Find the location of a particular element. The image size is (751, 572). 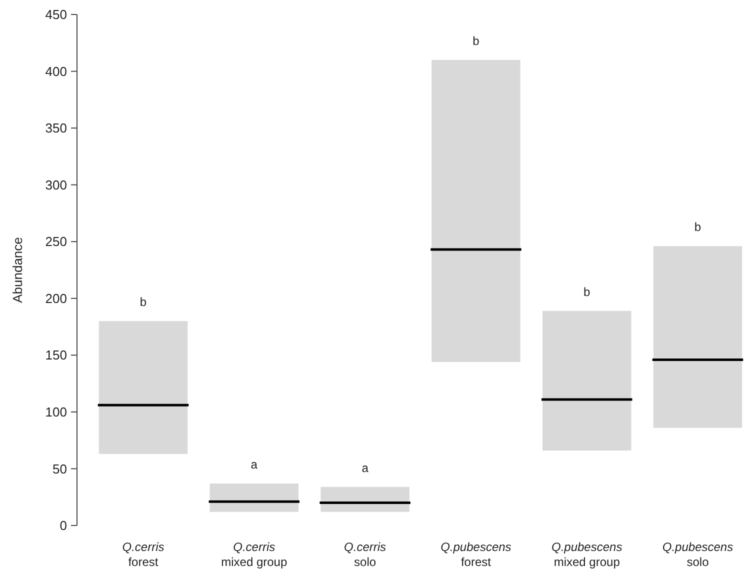

y-tick-label: 350 is located at coordinates (56, 128).